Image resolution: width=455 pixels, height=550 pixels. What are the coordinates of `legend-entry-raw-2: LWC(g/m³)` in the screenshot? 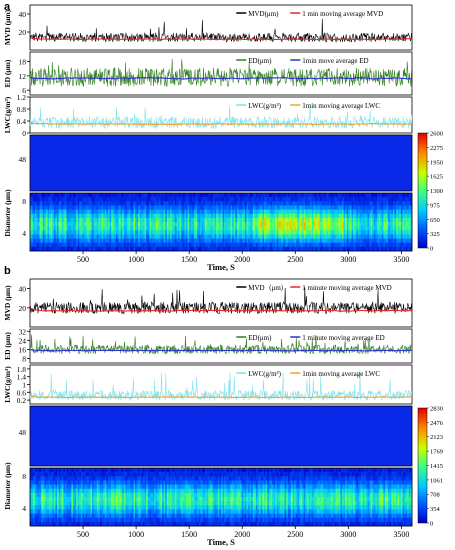 It's located at (264, 106).